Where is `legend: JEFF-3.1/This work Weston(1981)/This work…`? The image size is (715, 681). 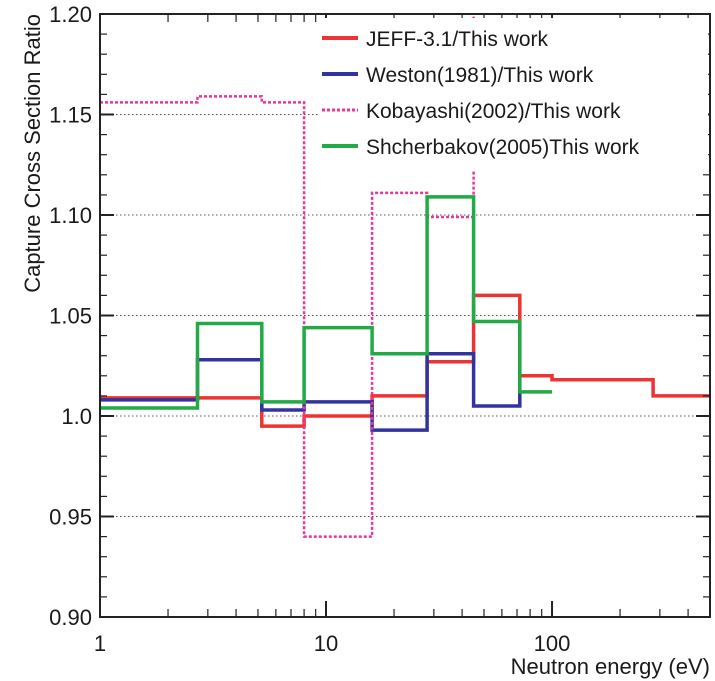 legend: JEFF-3.1/This work Weston(1981)/This work… is located at coordinates (513, 94).